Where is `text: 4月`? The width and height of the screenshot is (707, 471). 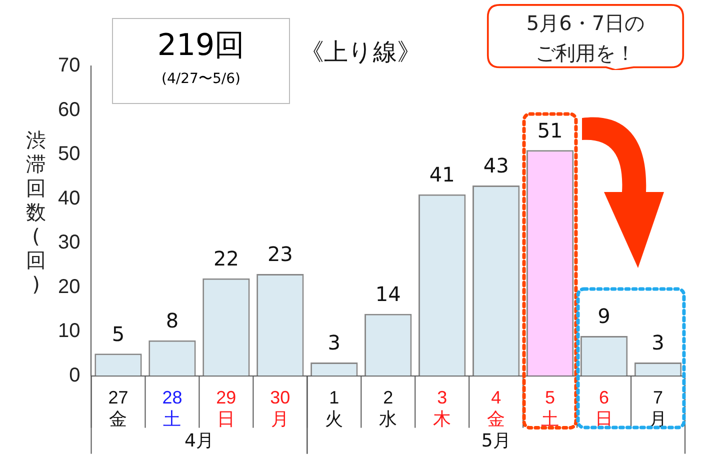
text: 4月 is located at coordinates (199, 441).